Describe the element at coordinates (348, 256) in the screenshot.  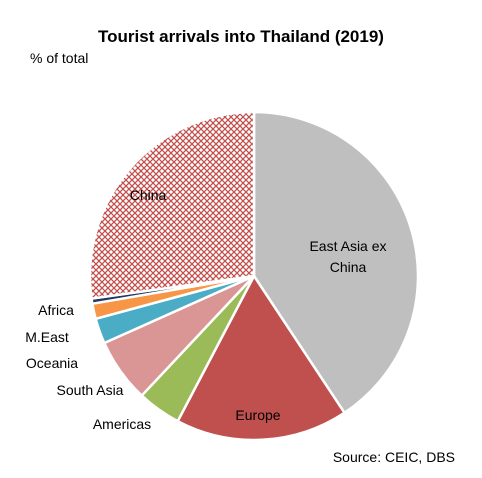
I see `slice-label: East Asia ex China` at that location.